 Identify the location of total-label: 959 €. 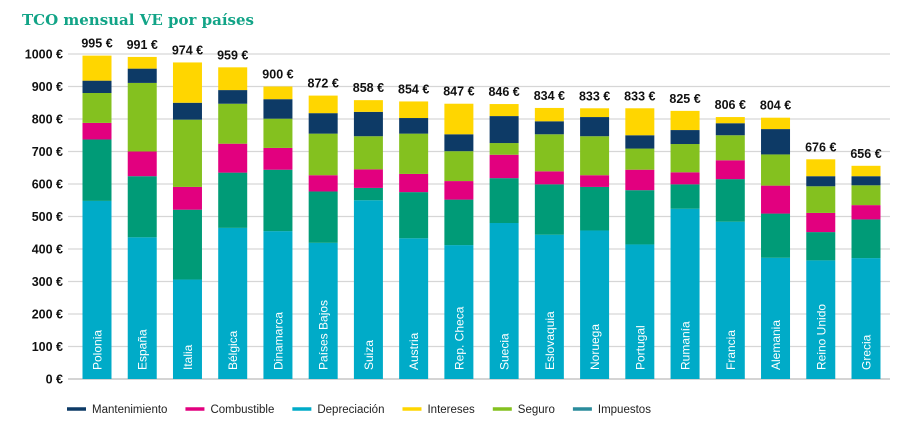
(232, 55).